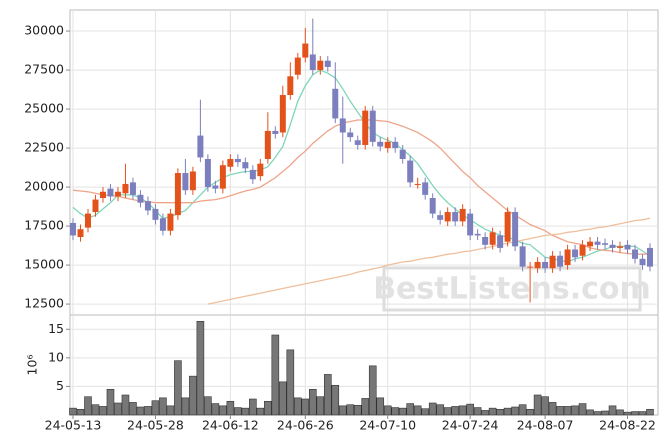 The width and height of the screenshot is (671, 444). I want to click on x-tick-label: 24-05-28, so click(155, 425).